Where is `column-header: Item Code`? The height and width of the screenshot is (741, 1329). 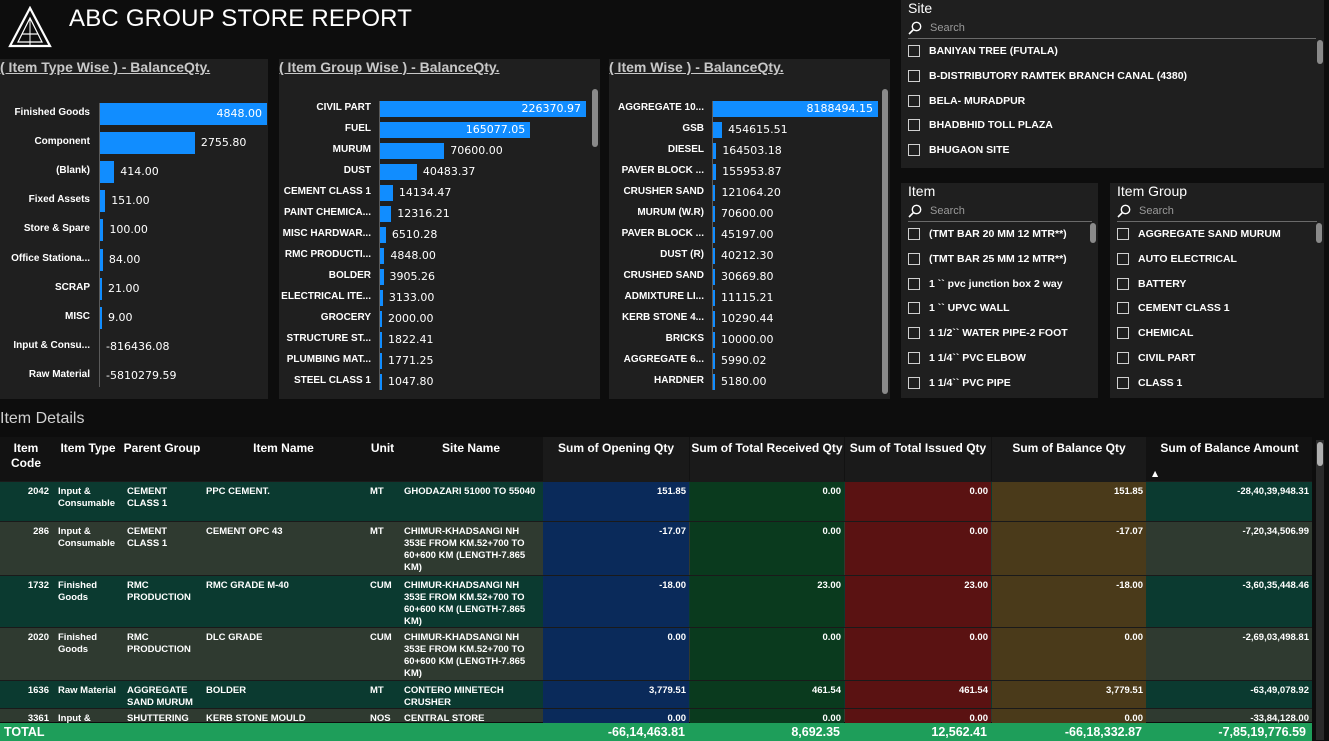 column-header: Item Code is located at coordinates (26, 455).